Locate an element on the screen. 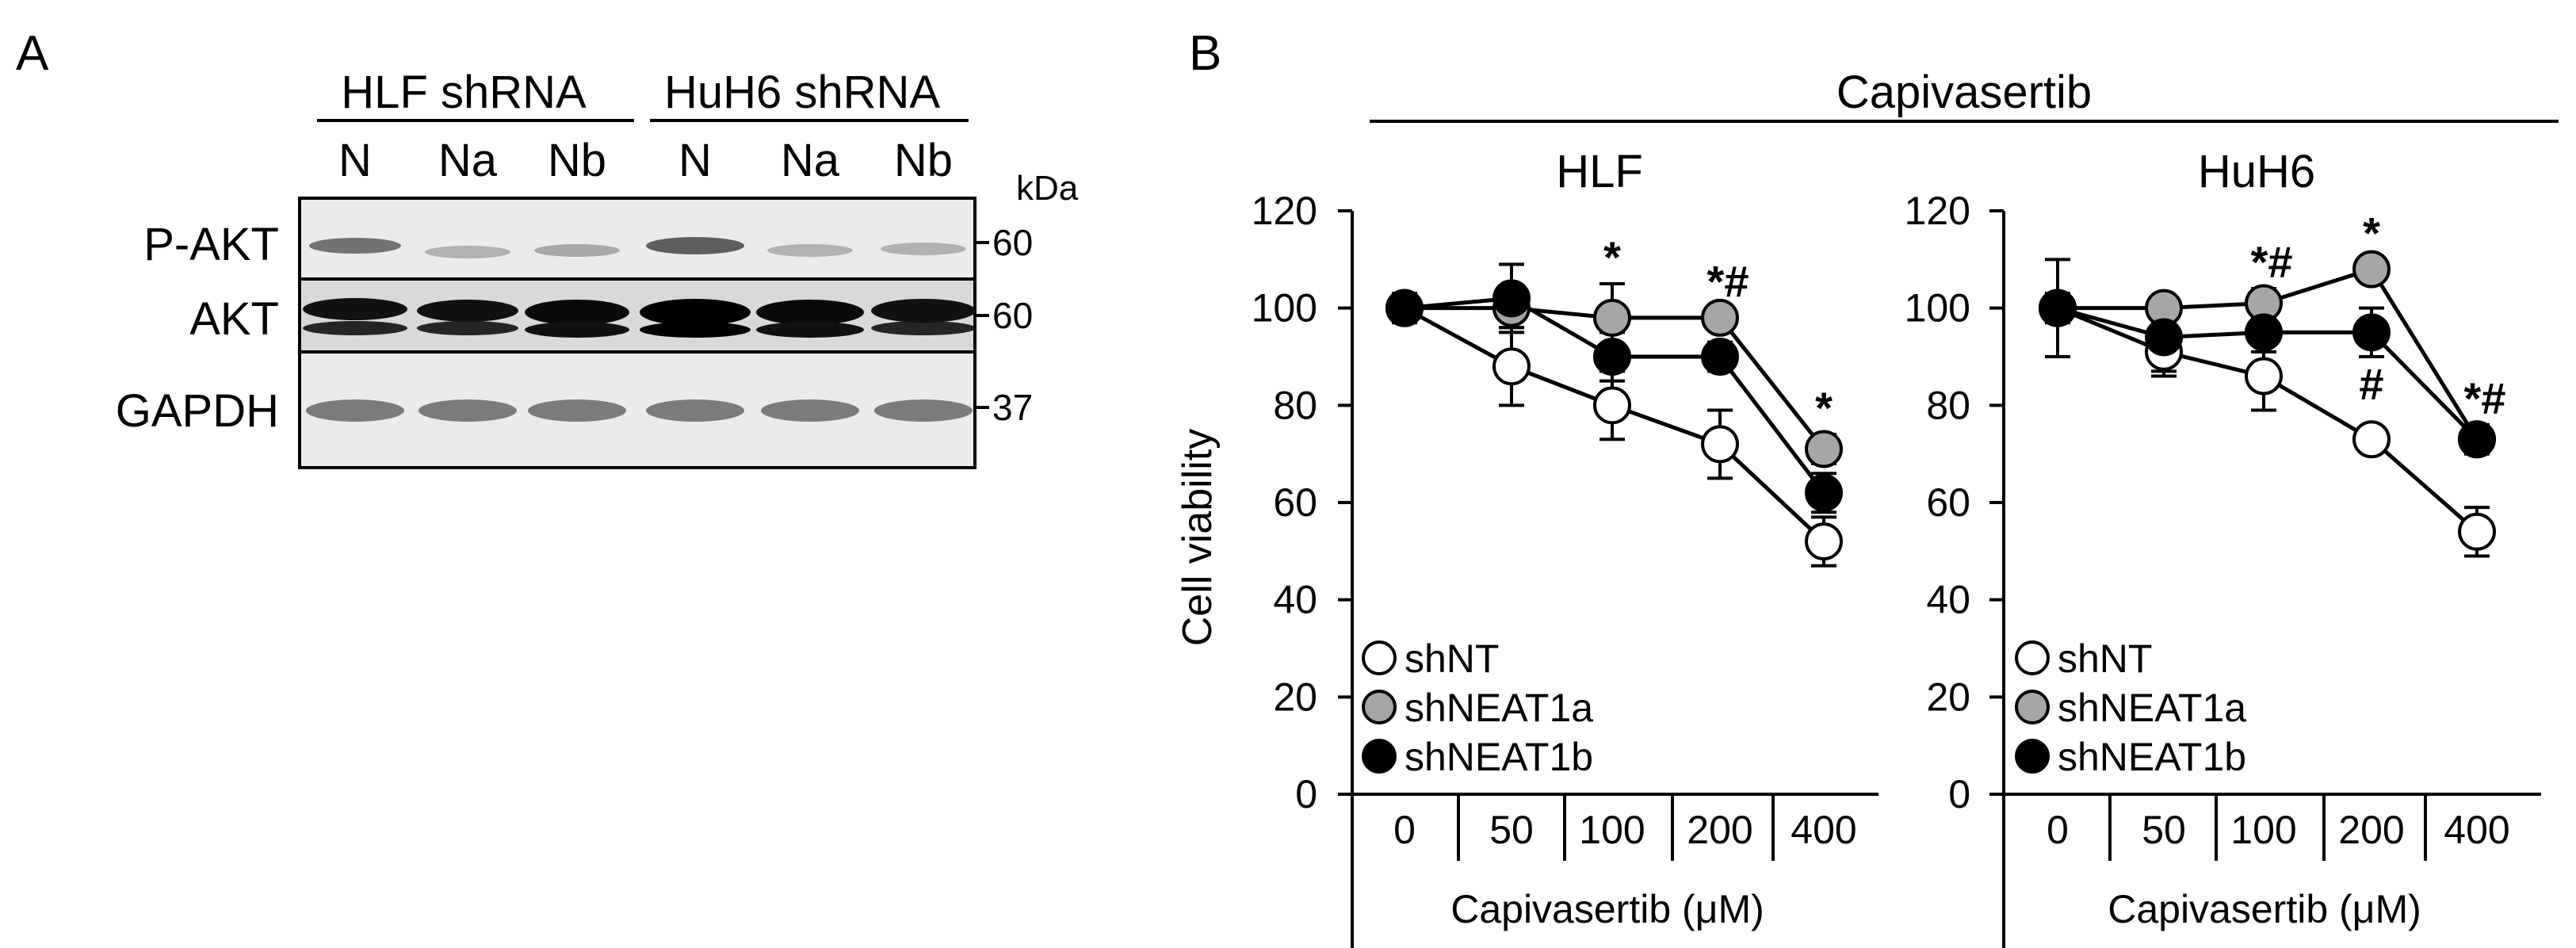 The height and width of the screenshot is (948, 2576). bands-p-akt is located at coordinates (637, 247).